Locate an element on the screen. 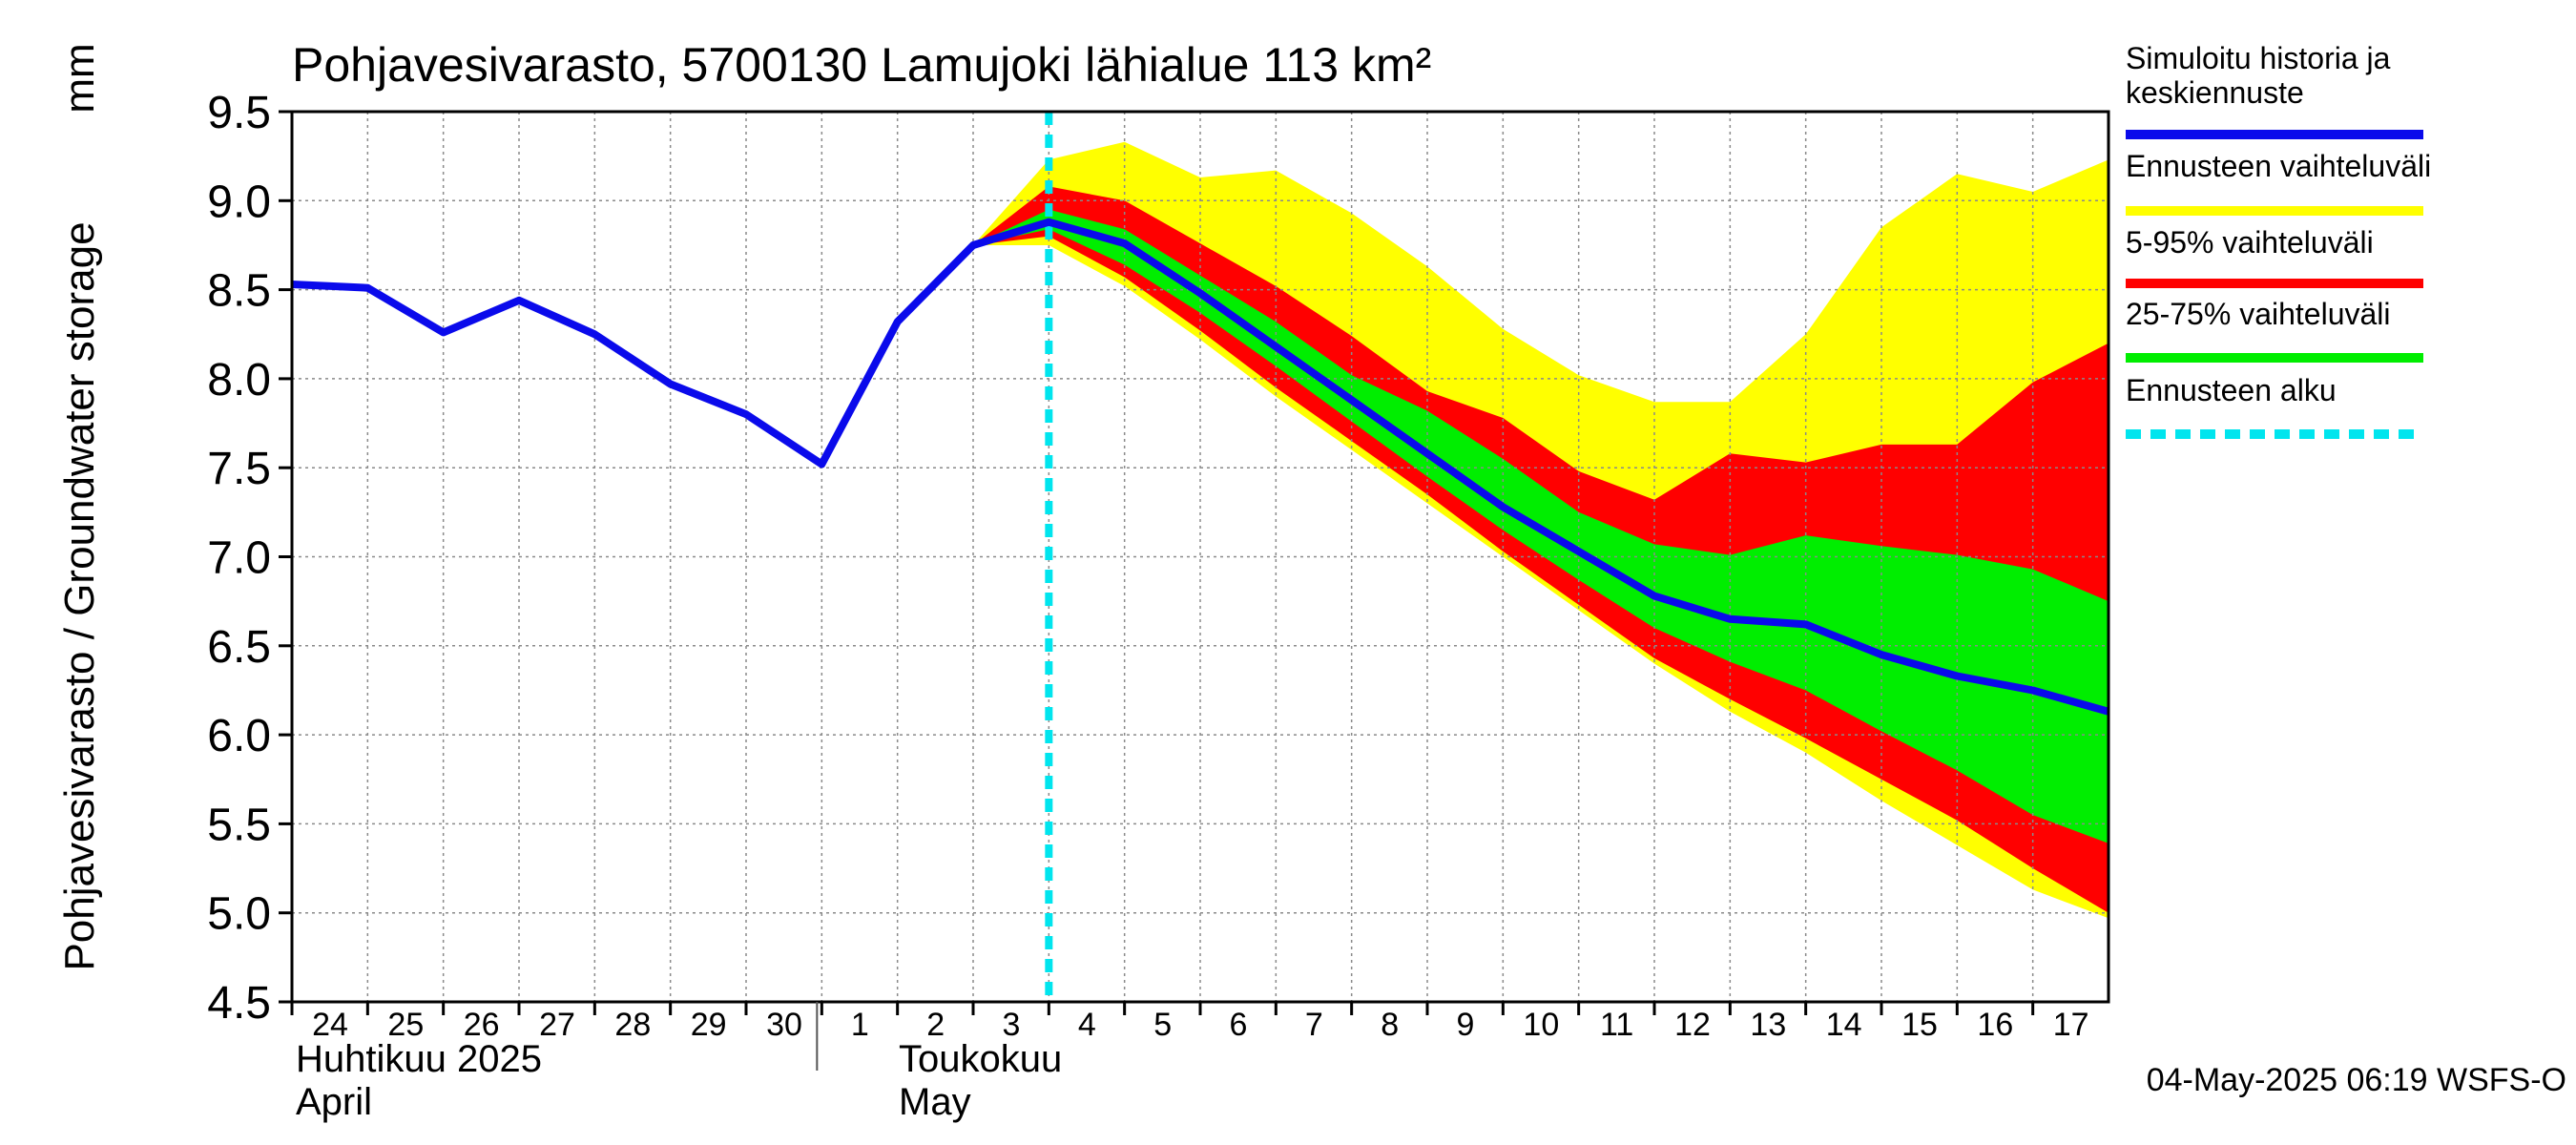 Image resolution: width=2576 pixels, height=1145 pixels. y-tick-label: 7.5 is located at coordinates (239, 469).